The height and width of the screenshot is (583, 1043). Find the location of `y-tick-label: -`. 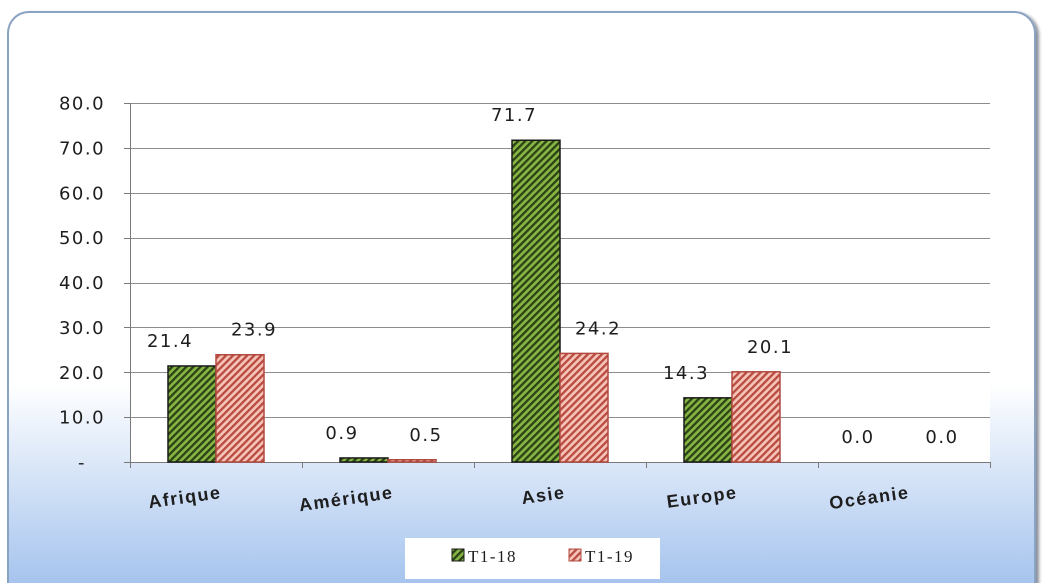

y-tick-label: - is located at coordinates (82, 463).